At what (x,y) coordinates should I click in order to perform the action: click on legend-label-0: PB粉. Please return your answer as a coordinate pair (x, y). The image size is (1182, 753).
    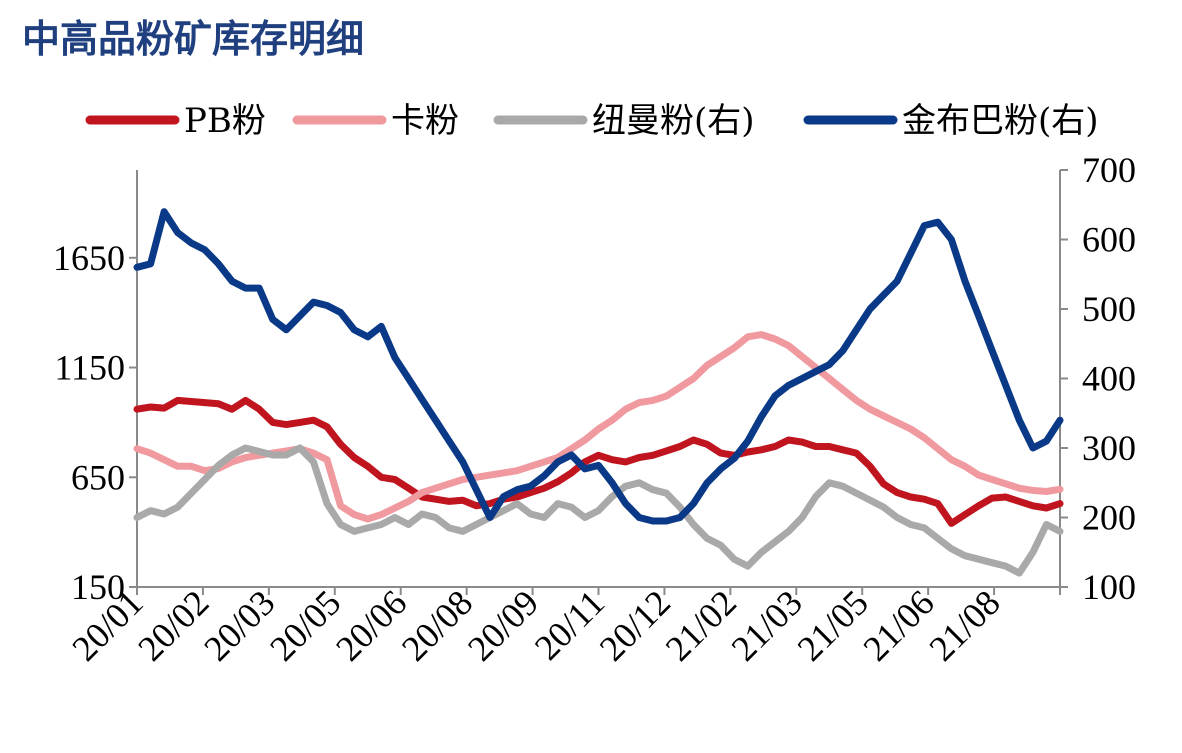
    Looking at the image, I should click on (225, 121).